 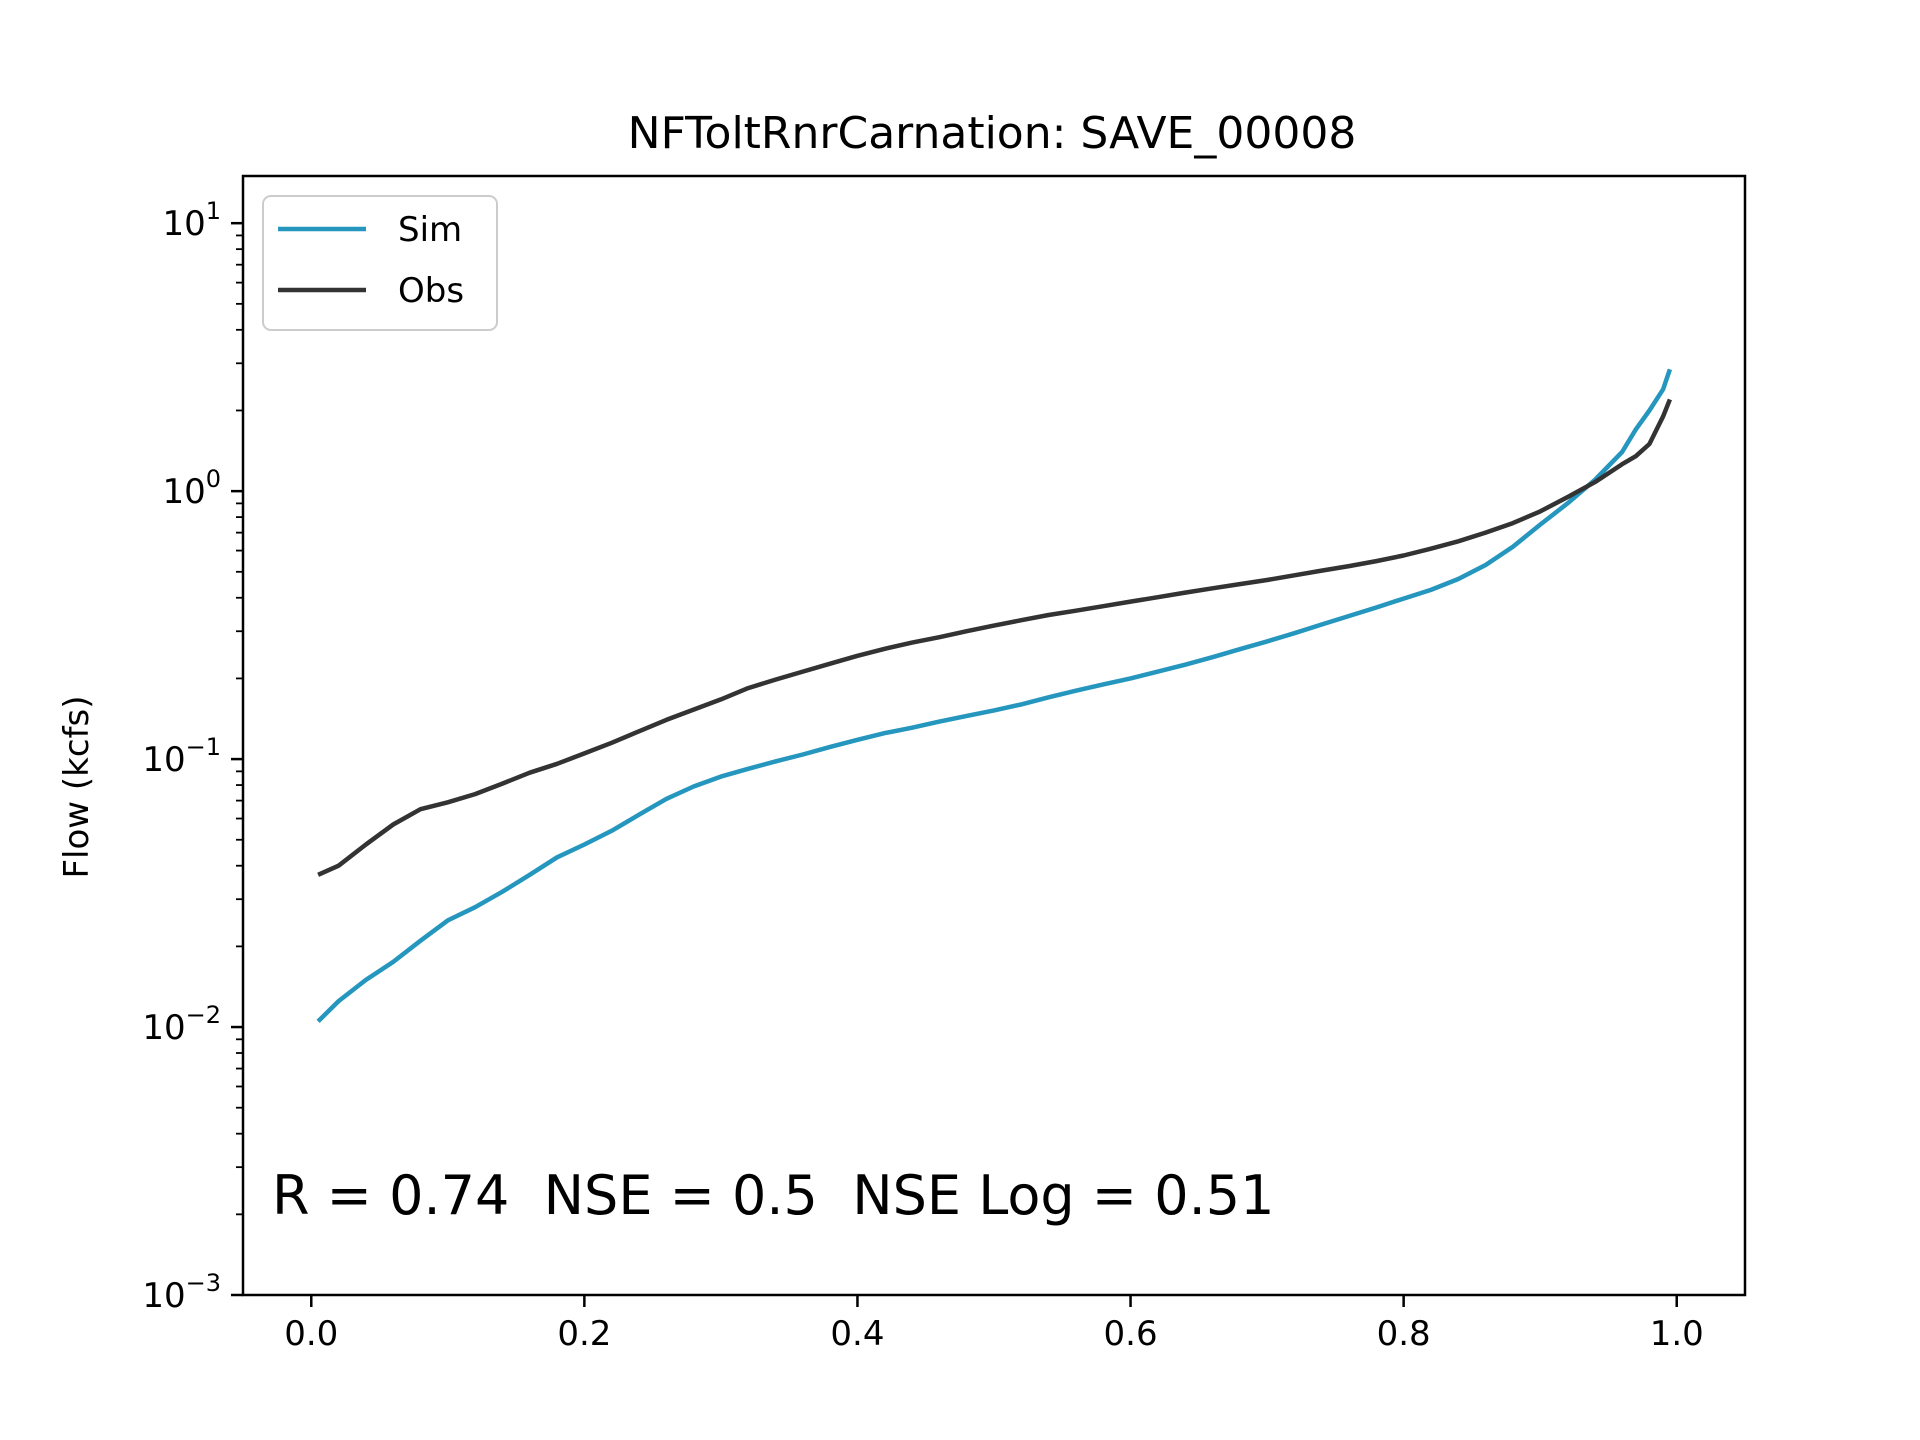 I want to click on y-tick-label: 10⁻¹, so click(x=181, y=756).